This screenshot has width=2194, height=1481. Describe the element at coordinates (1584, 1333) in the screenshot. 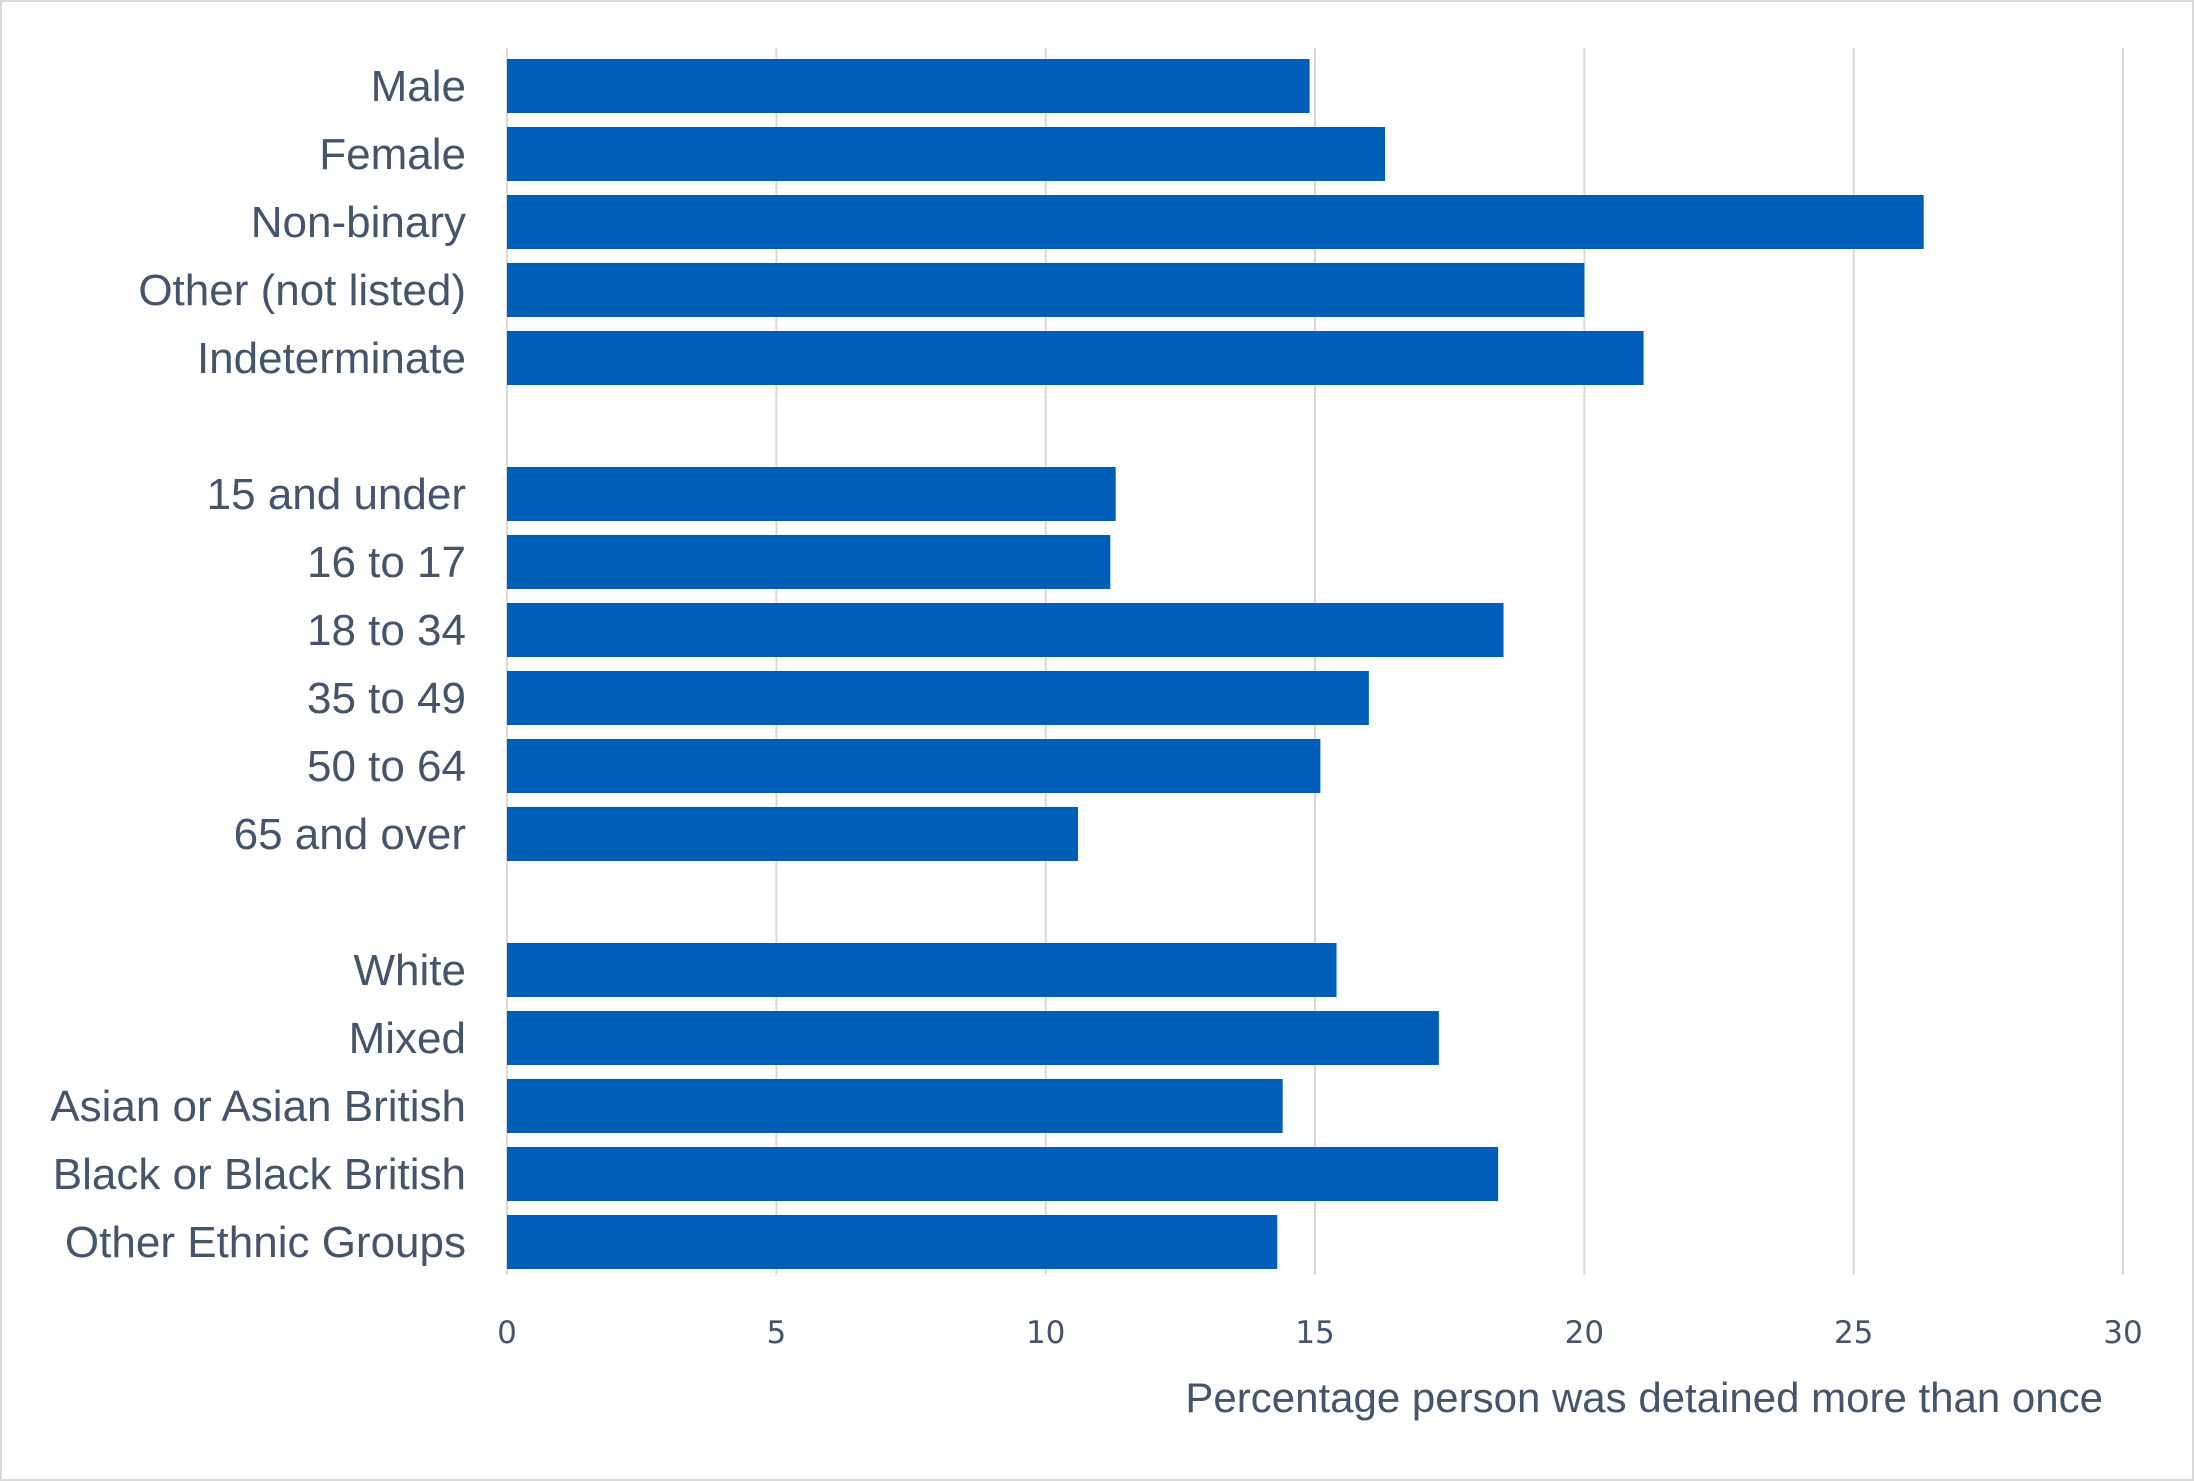

I see `x-tick-label: 20` at that location.